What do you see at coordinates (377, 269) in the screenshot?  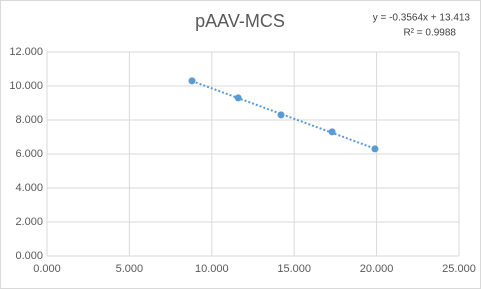 I see `x-tick-label: 20.000` at bounding box center [377, 269].